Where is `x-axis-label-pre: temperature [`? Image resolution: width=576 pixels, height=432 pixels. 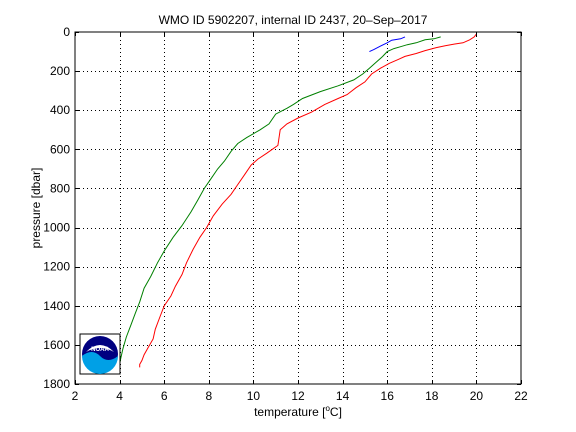
x-axis-label-pre: temperature [ is located at coordinates (290, 412).